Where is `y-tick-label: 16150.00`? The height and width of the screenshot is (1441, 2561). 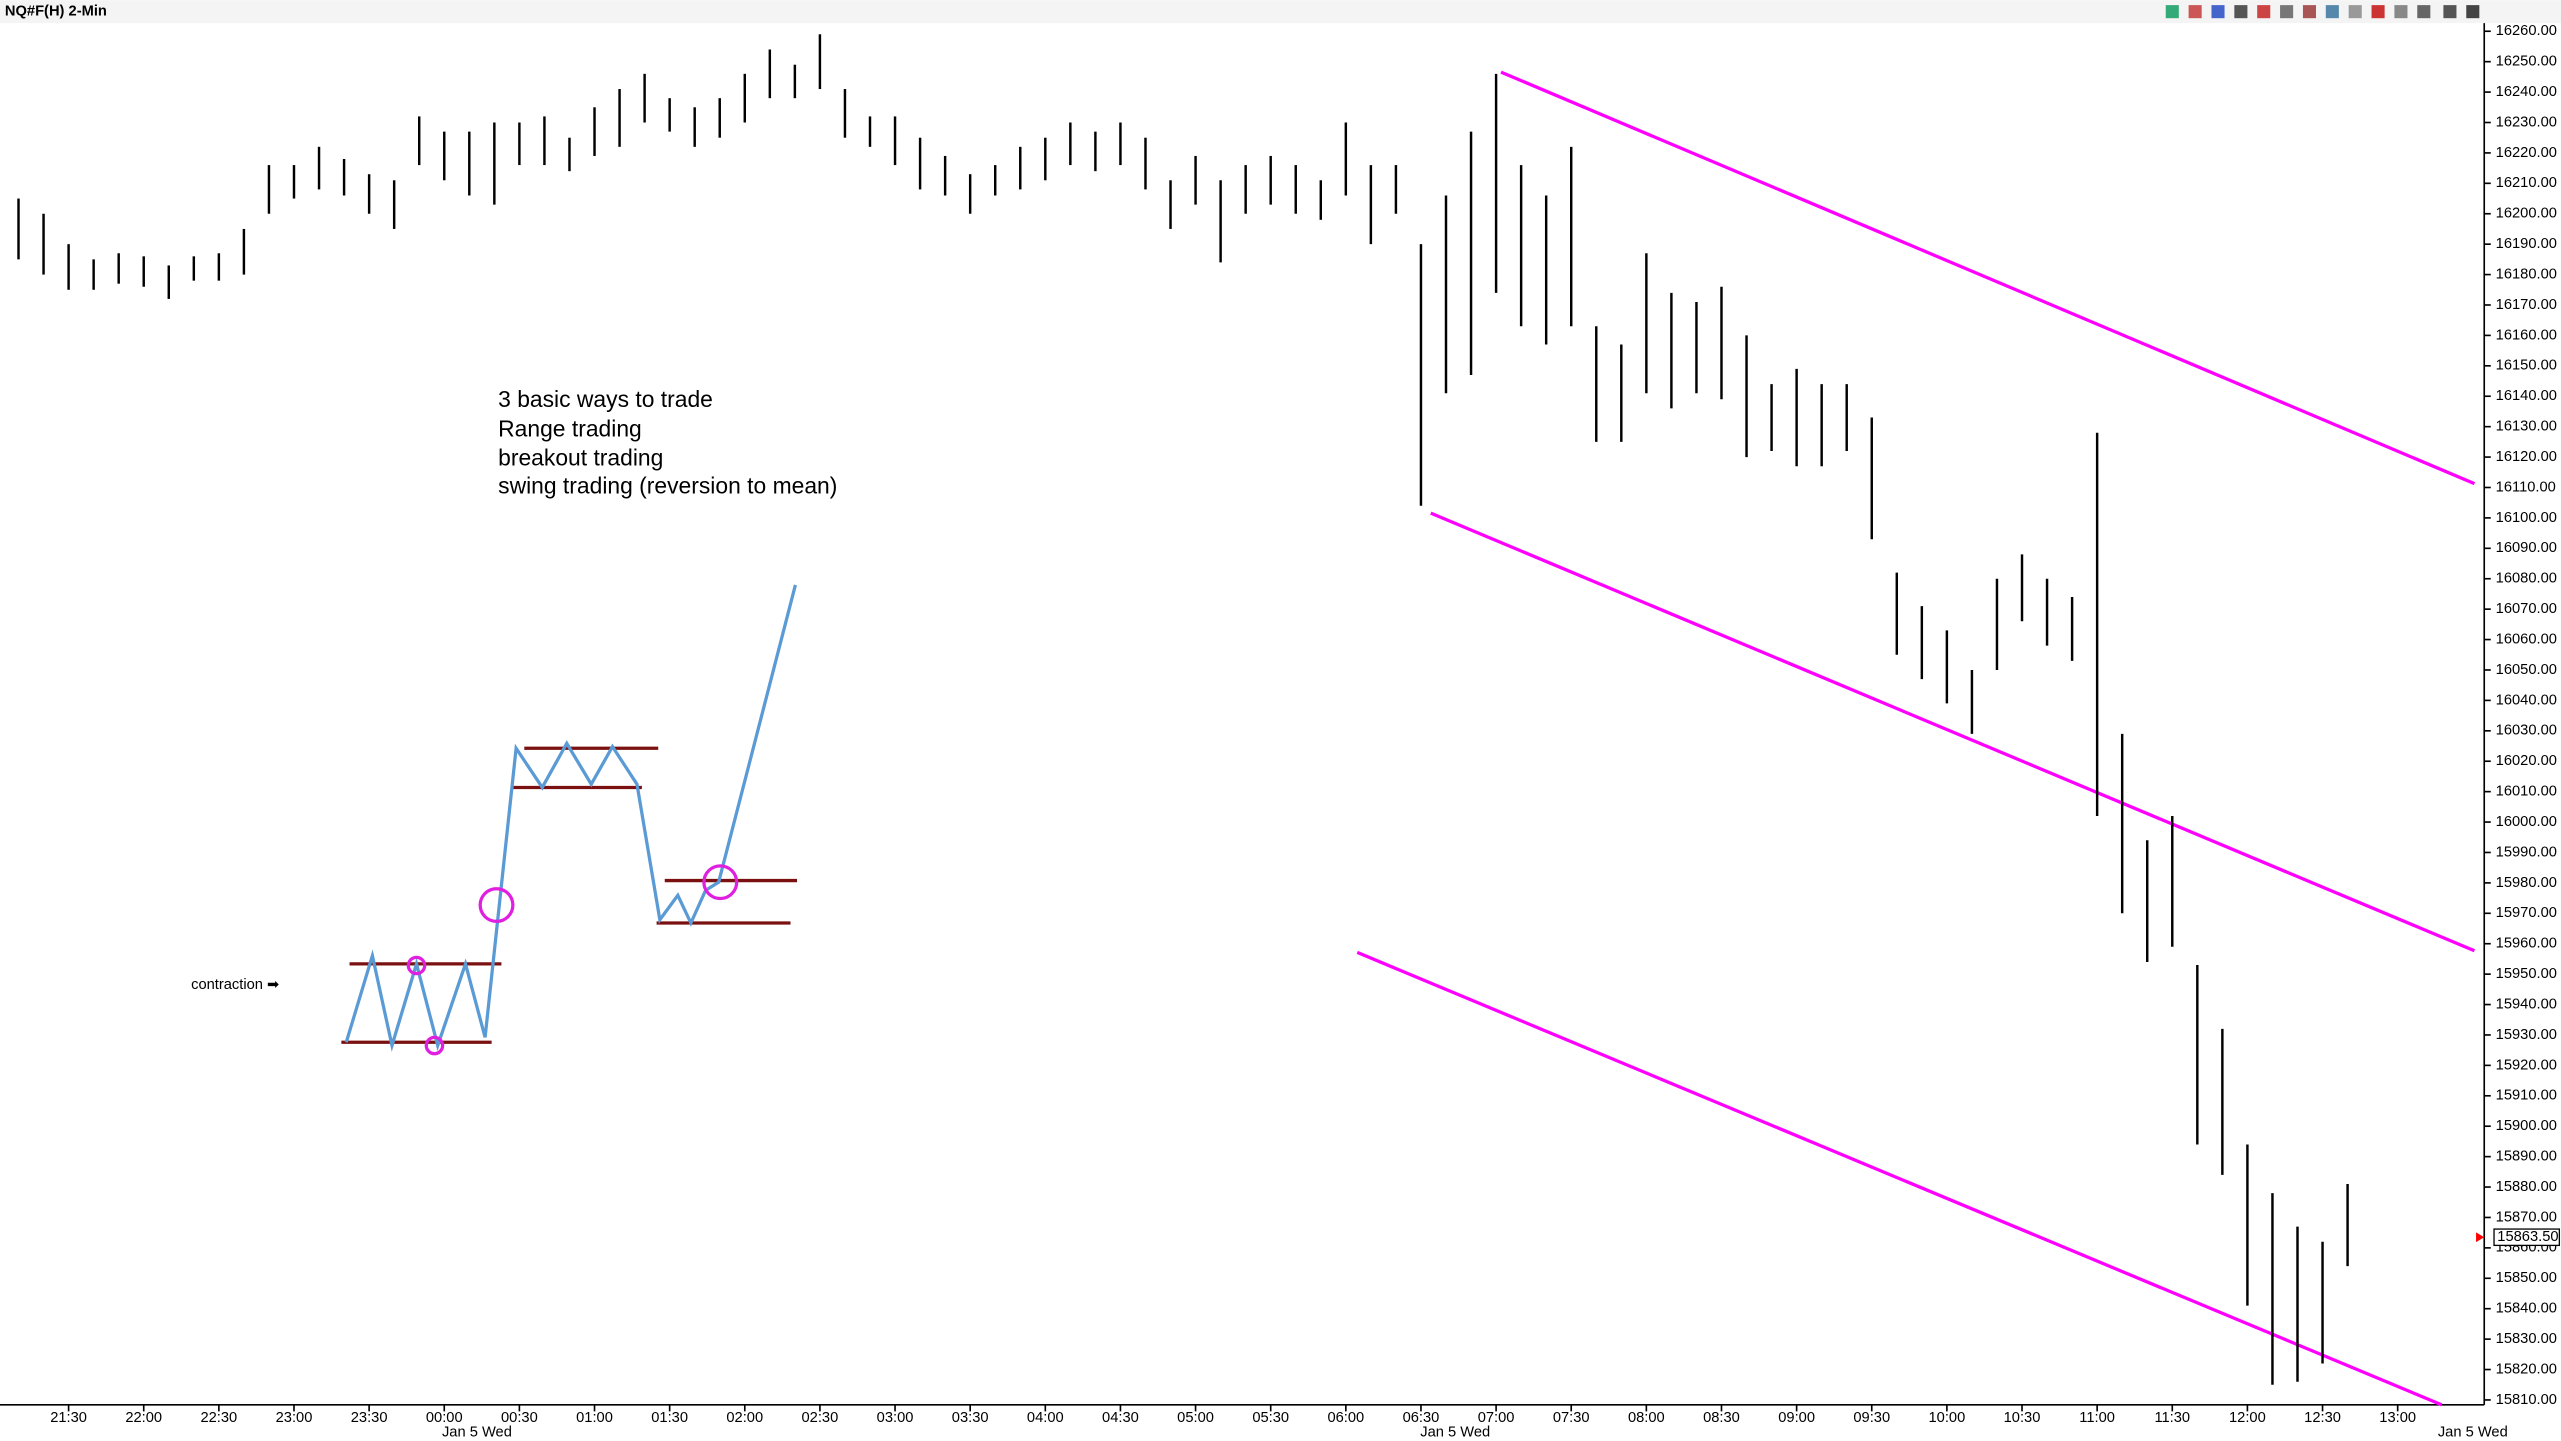
y-tick-label: 16150.00 is located at coordinates (2526, 366).